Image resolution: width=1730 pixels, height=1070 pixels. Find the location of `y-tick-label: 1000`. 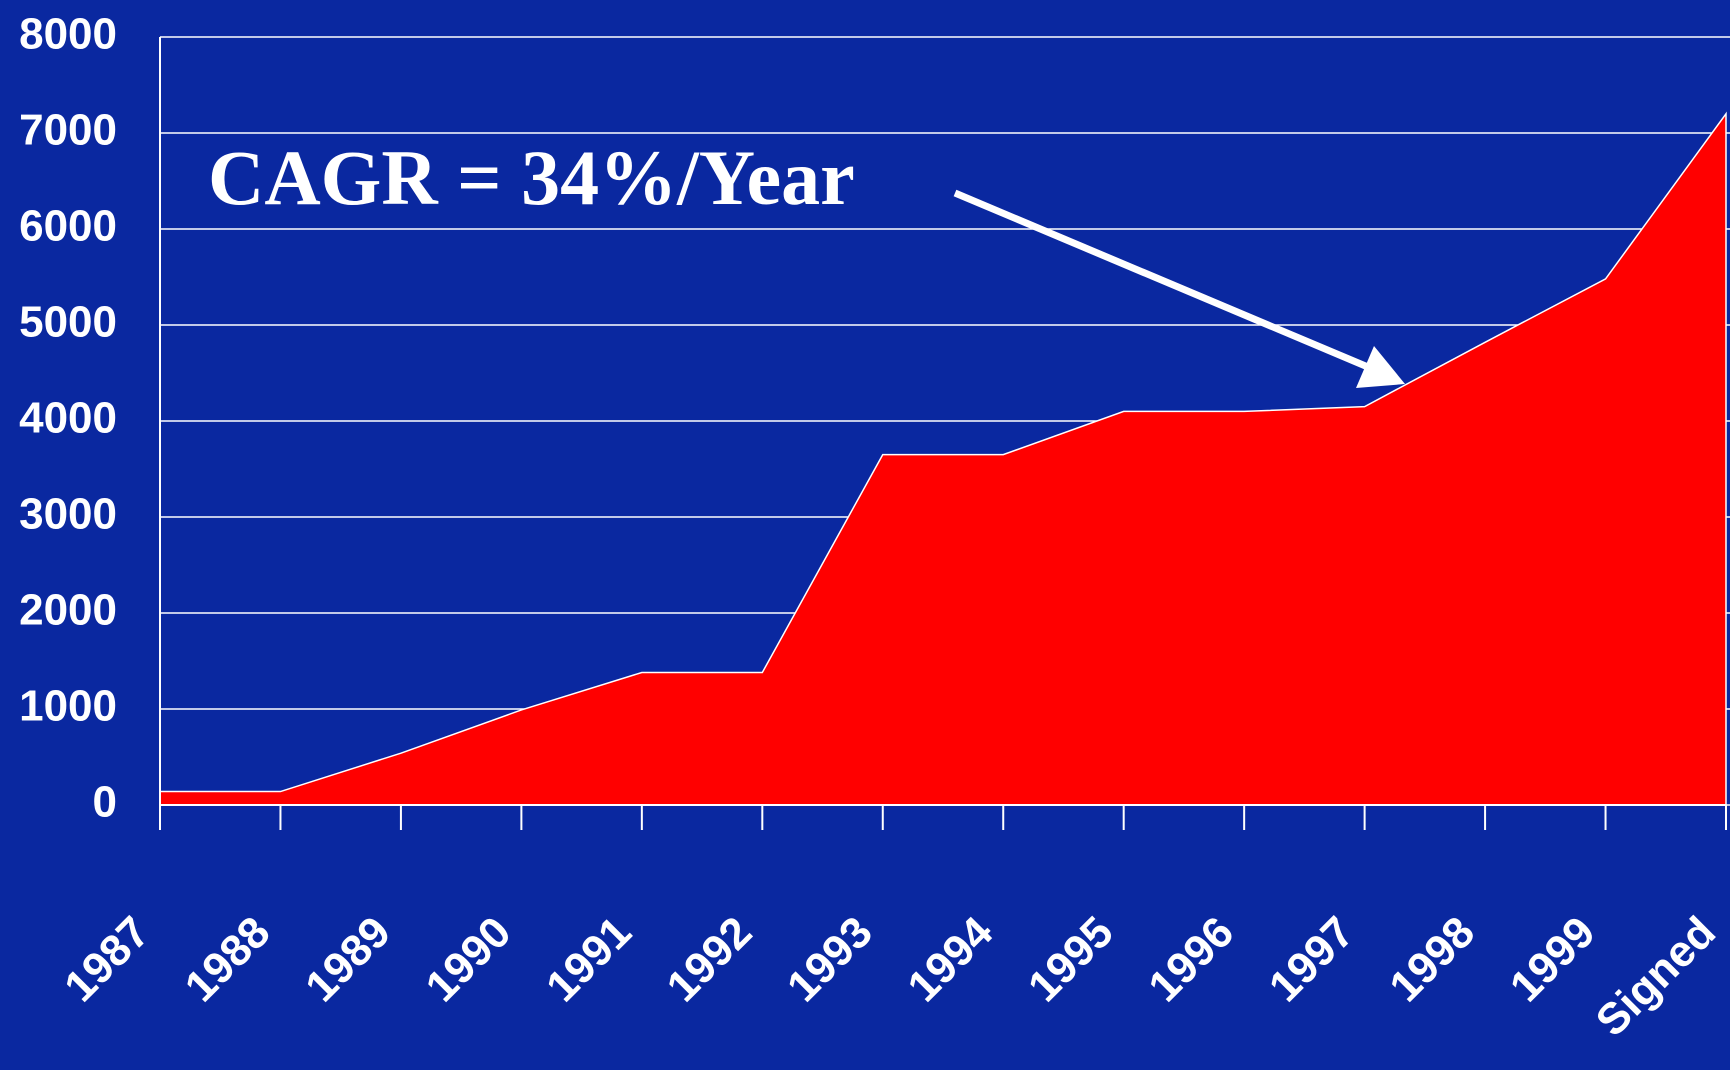

y-tick-label: 1000 is located at coordinates (68, 706).